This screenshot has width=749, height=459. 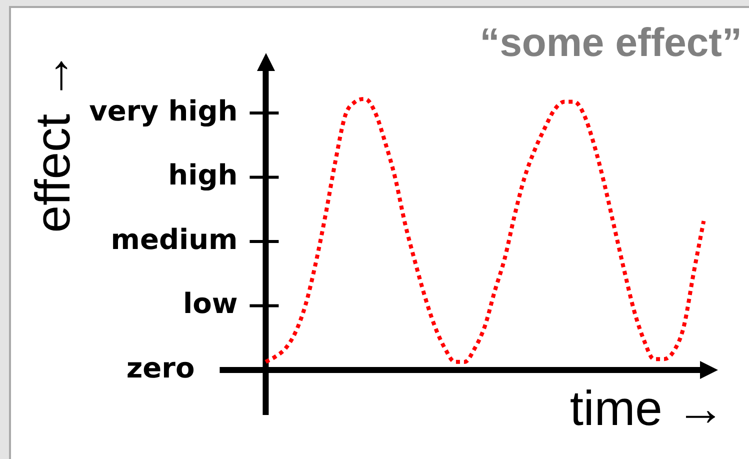 What do you see at coordinates (203, 175) in the screenshot?
I see `text: high` at bounding box center [203, 175].